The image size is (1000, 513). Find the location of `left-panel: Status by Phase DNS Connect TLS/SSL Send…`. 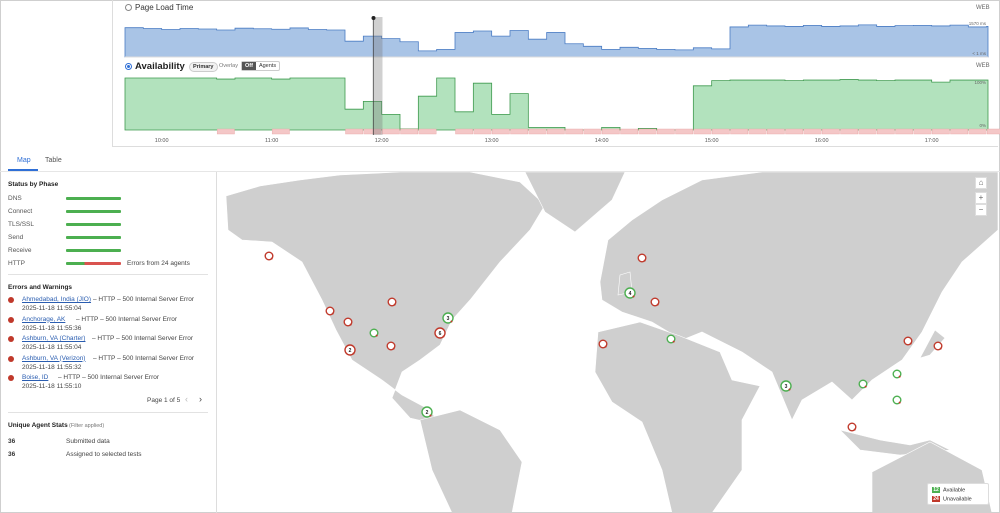

left-panel: Status by Phase DNS Connect TLS/SSL Send… is located at coordinates (108, 342).